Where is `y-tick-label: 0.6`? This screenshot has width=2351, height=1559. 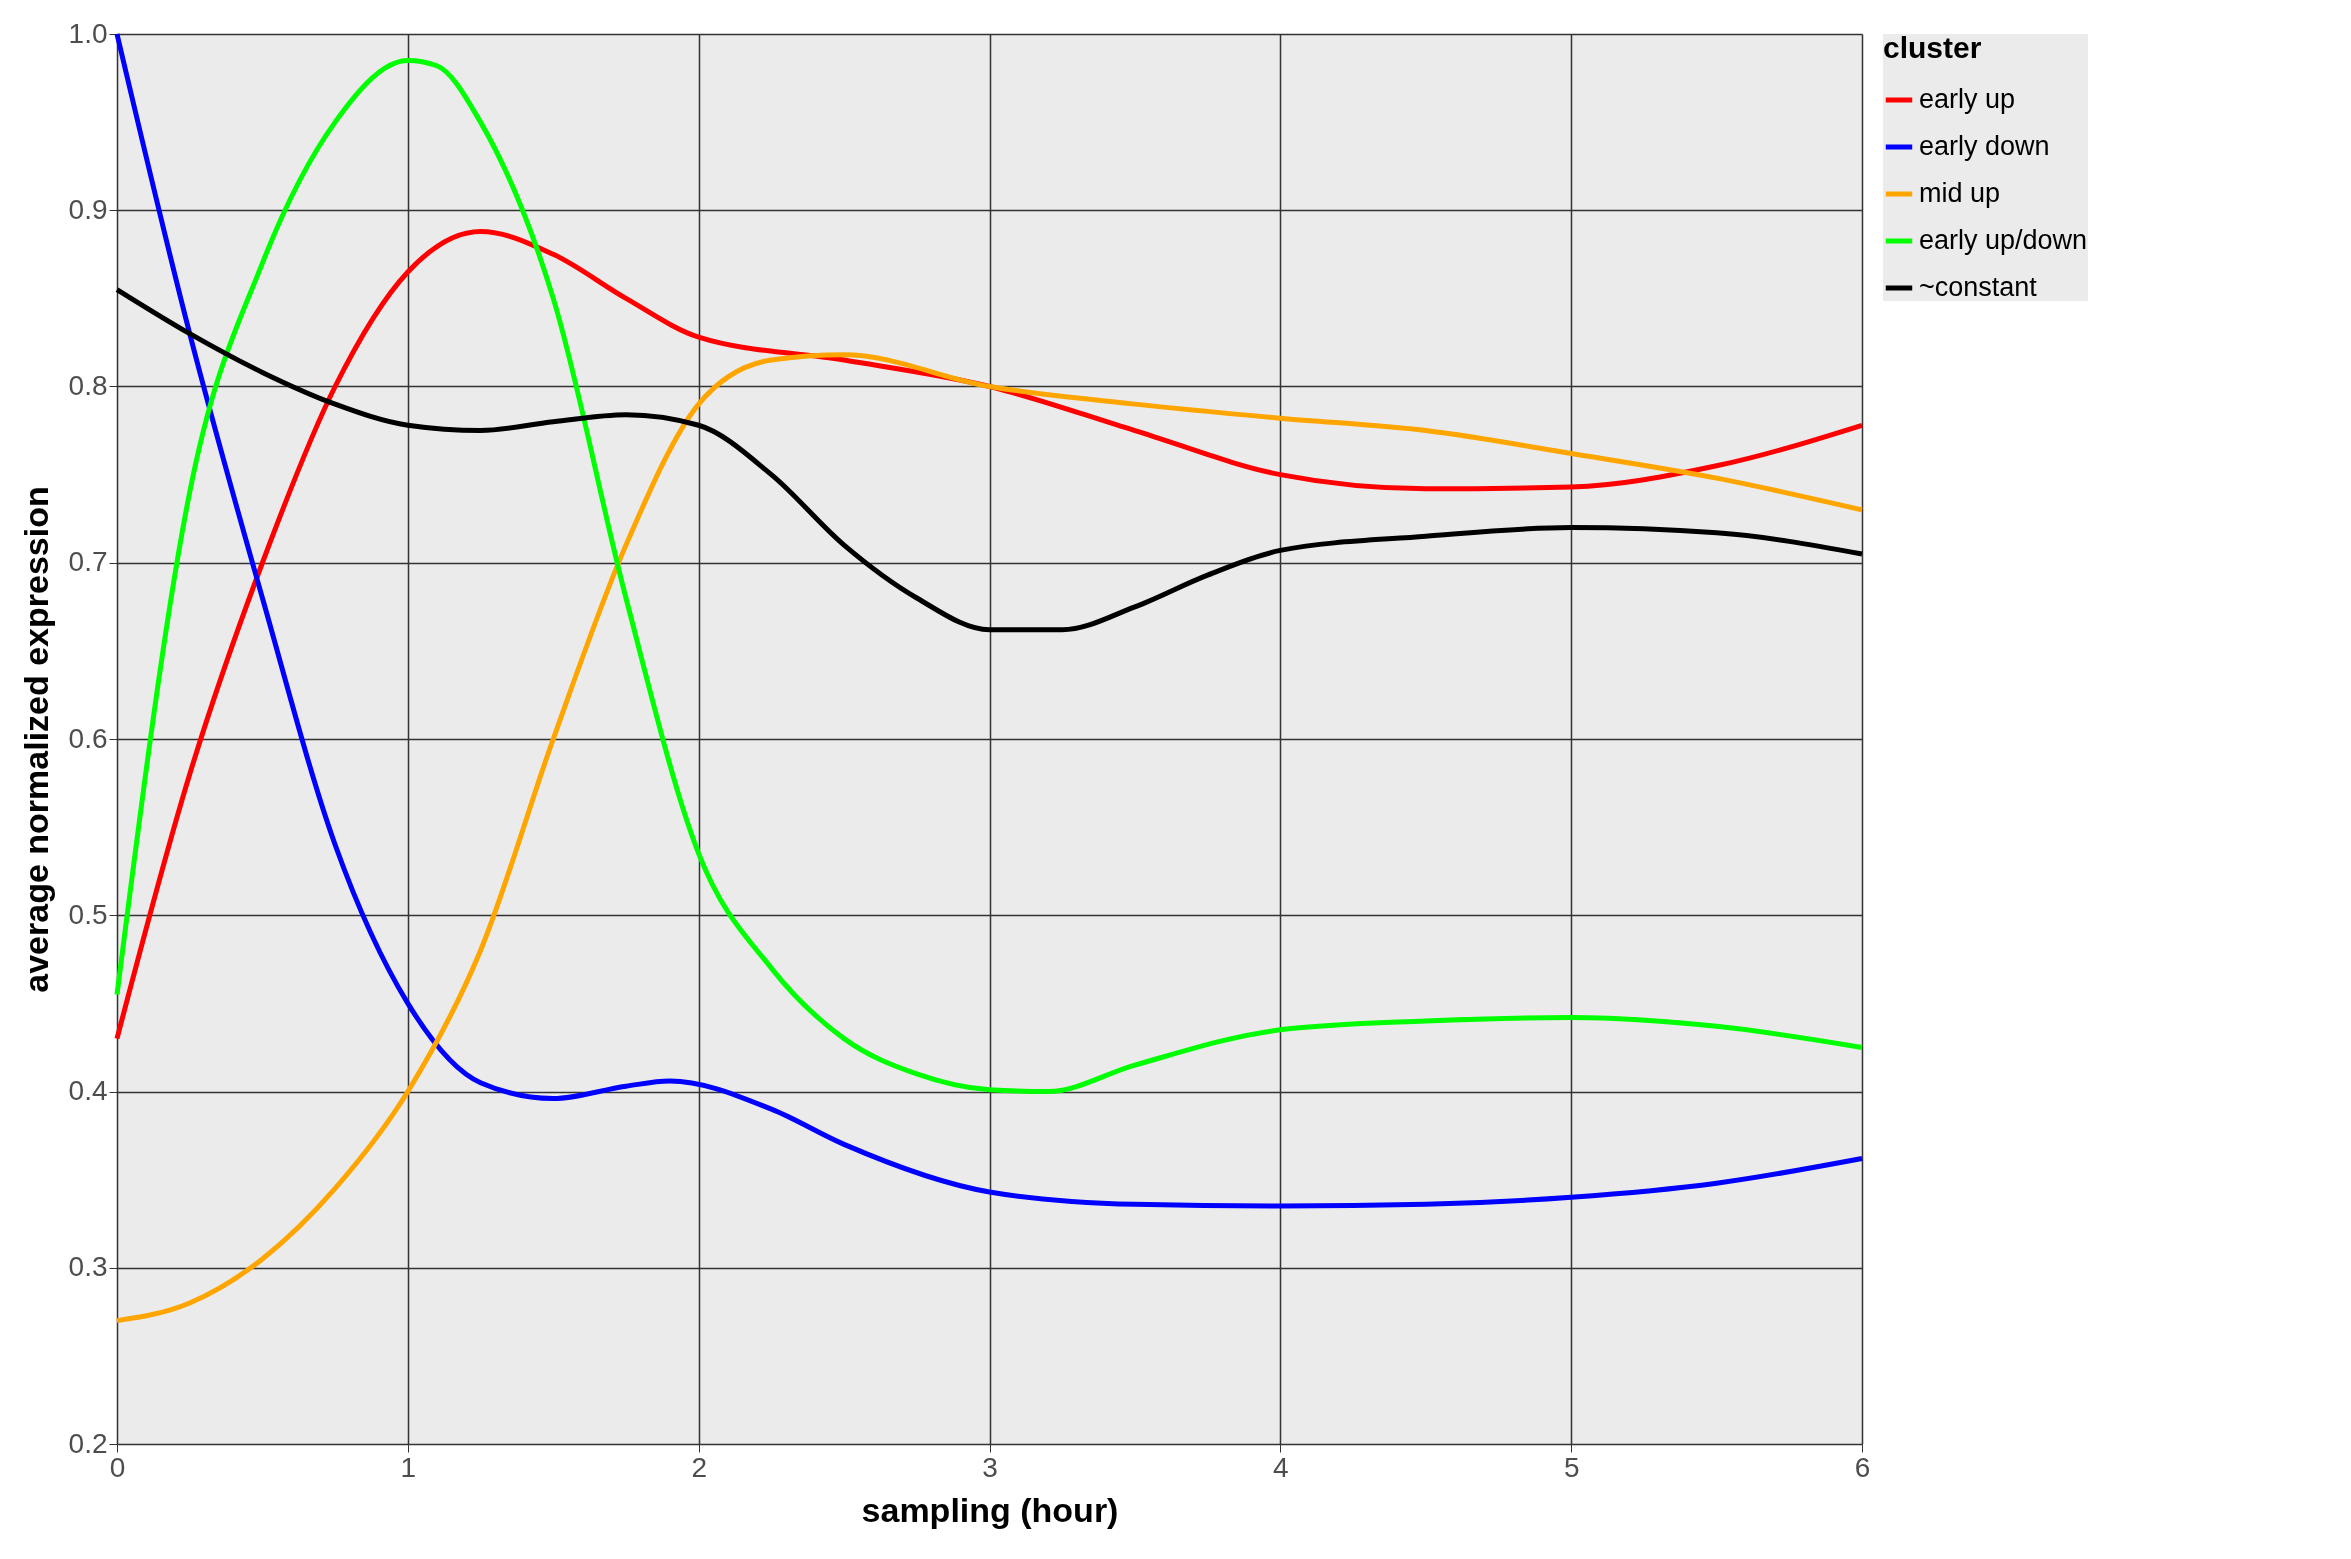
y-tick-label: 0.6 is located at coordinates (88, 738).